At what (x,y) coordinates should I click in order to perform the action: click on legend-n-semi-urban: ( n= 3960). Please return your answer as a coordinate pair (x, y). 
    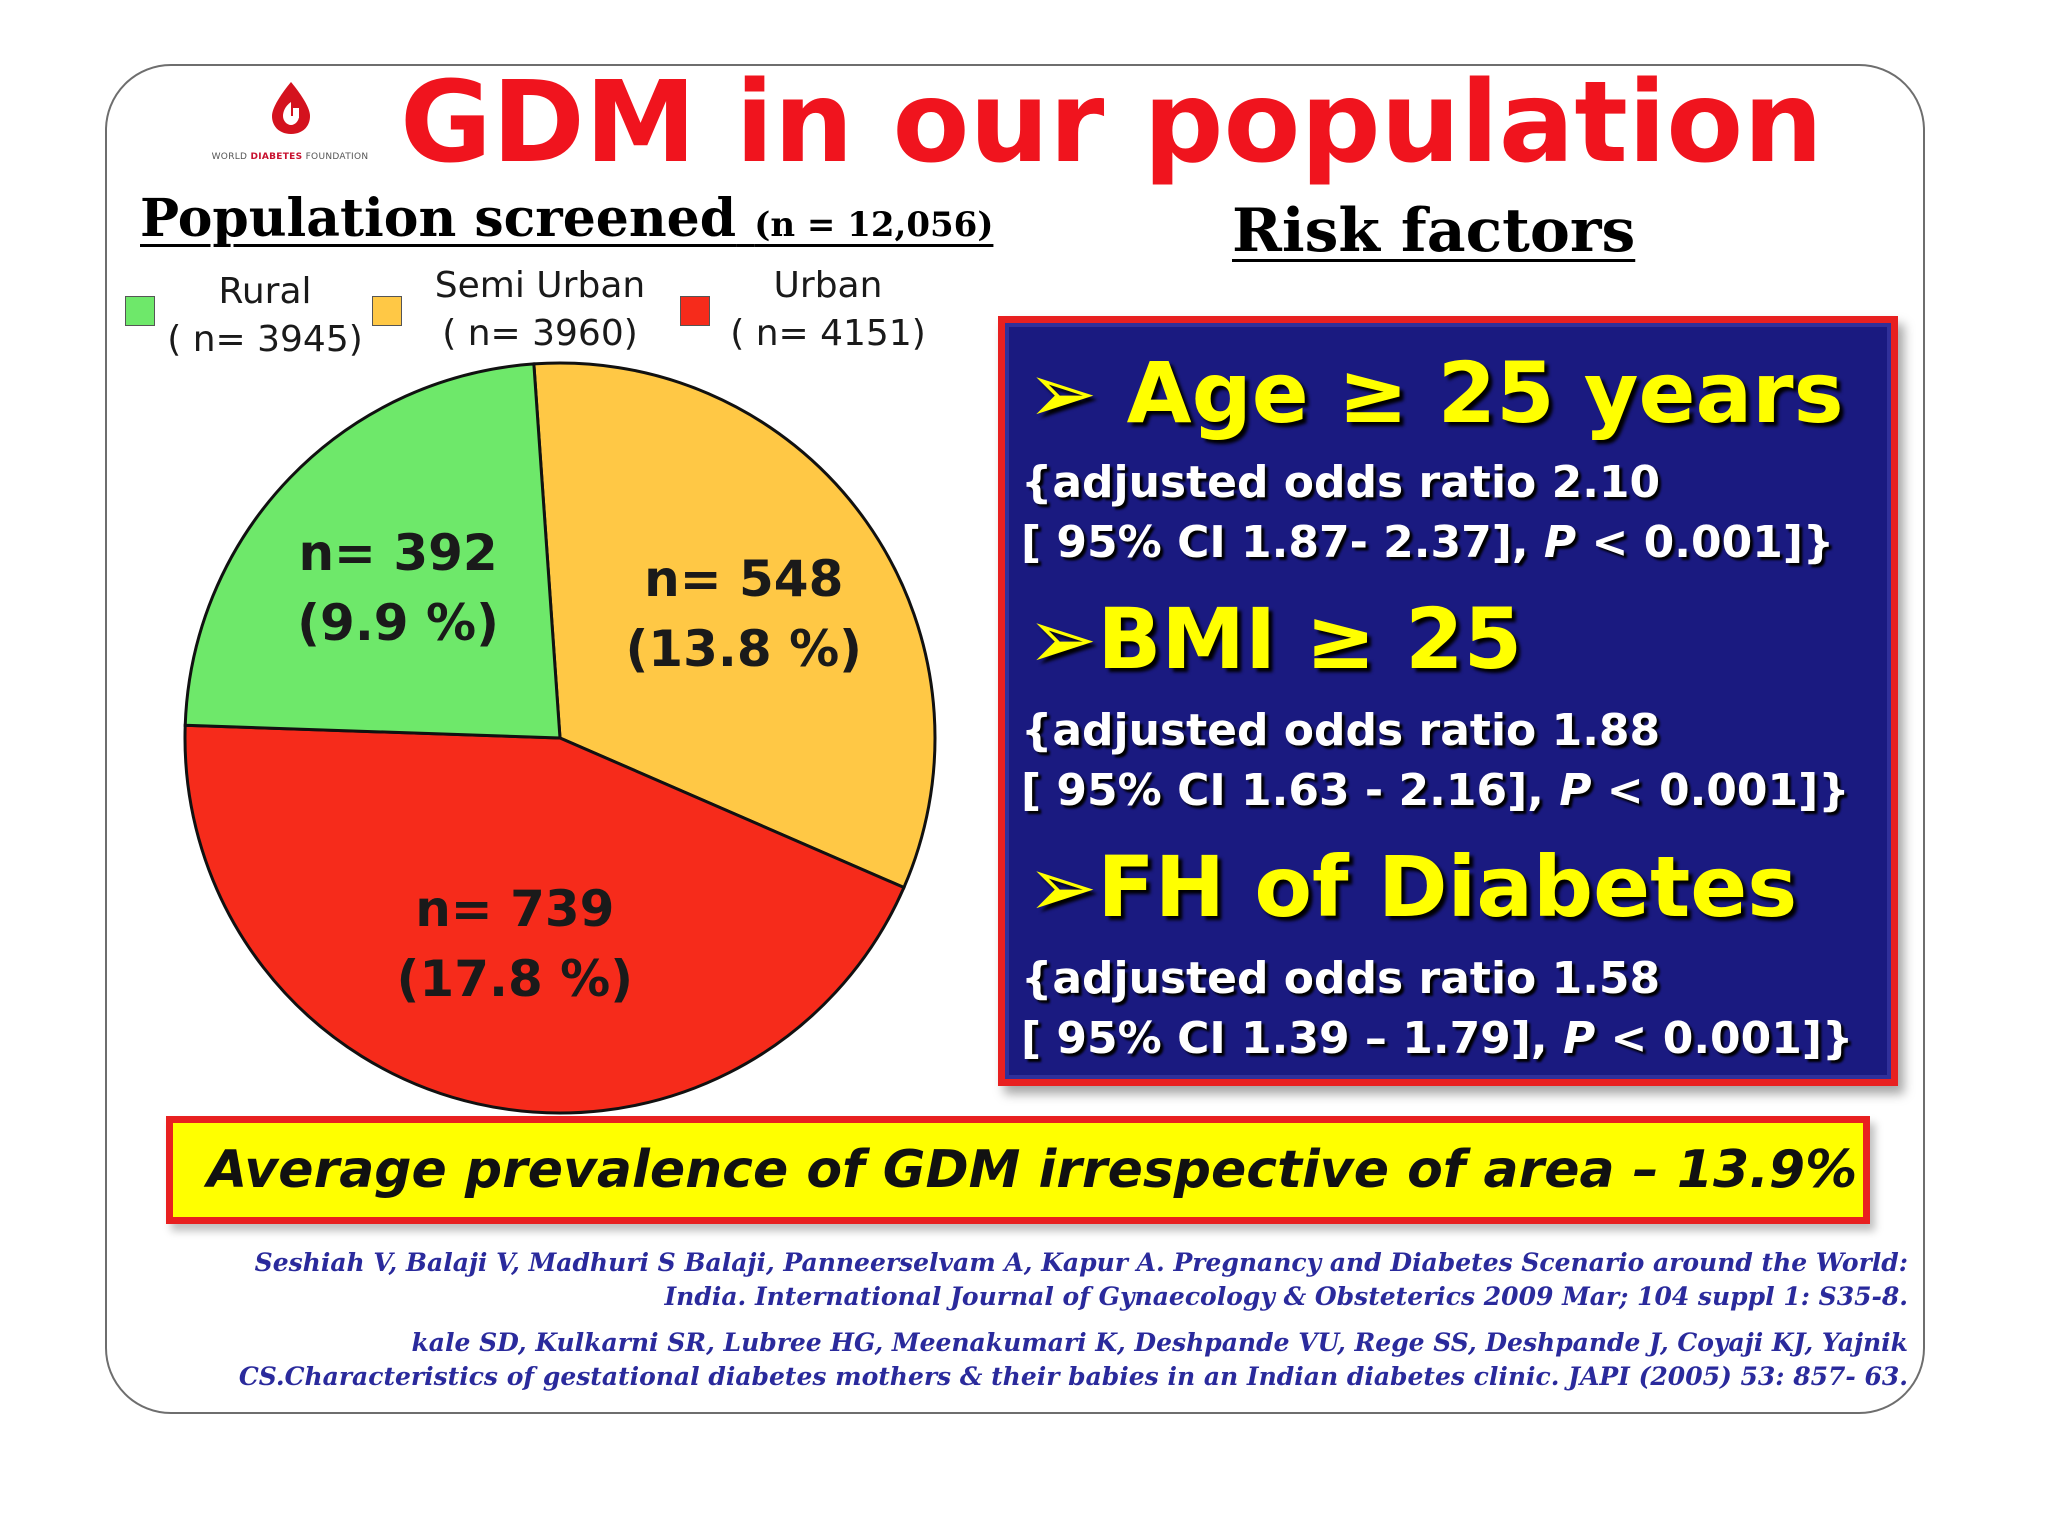
    Looking at the image, I should click on (540, 333).